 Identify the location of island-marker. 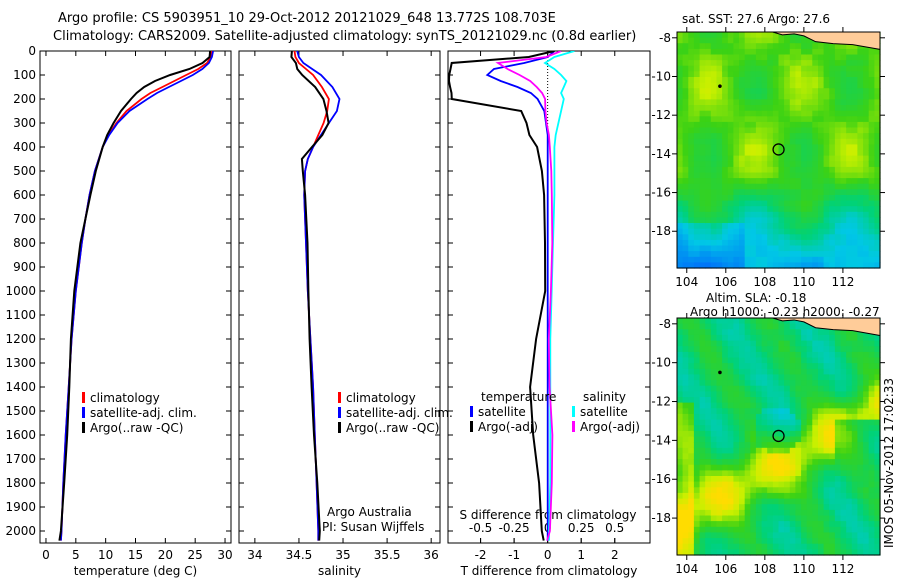
(720, 86).